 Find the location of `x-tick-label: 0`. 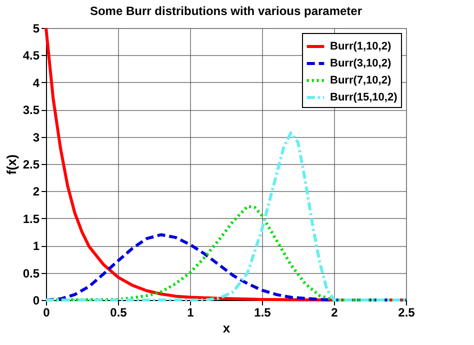

x-tick-label: 0 is located at coordinates (46, 313).